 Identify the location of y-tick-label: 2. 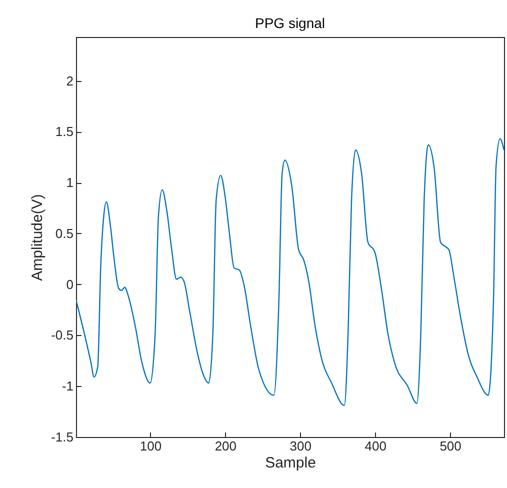
(70, 80).